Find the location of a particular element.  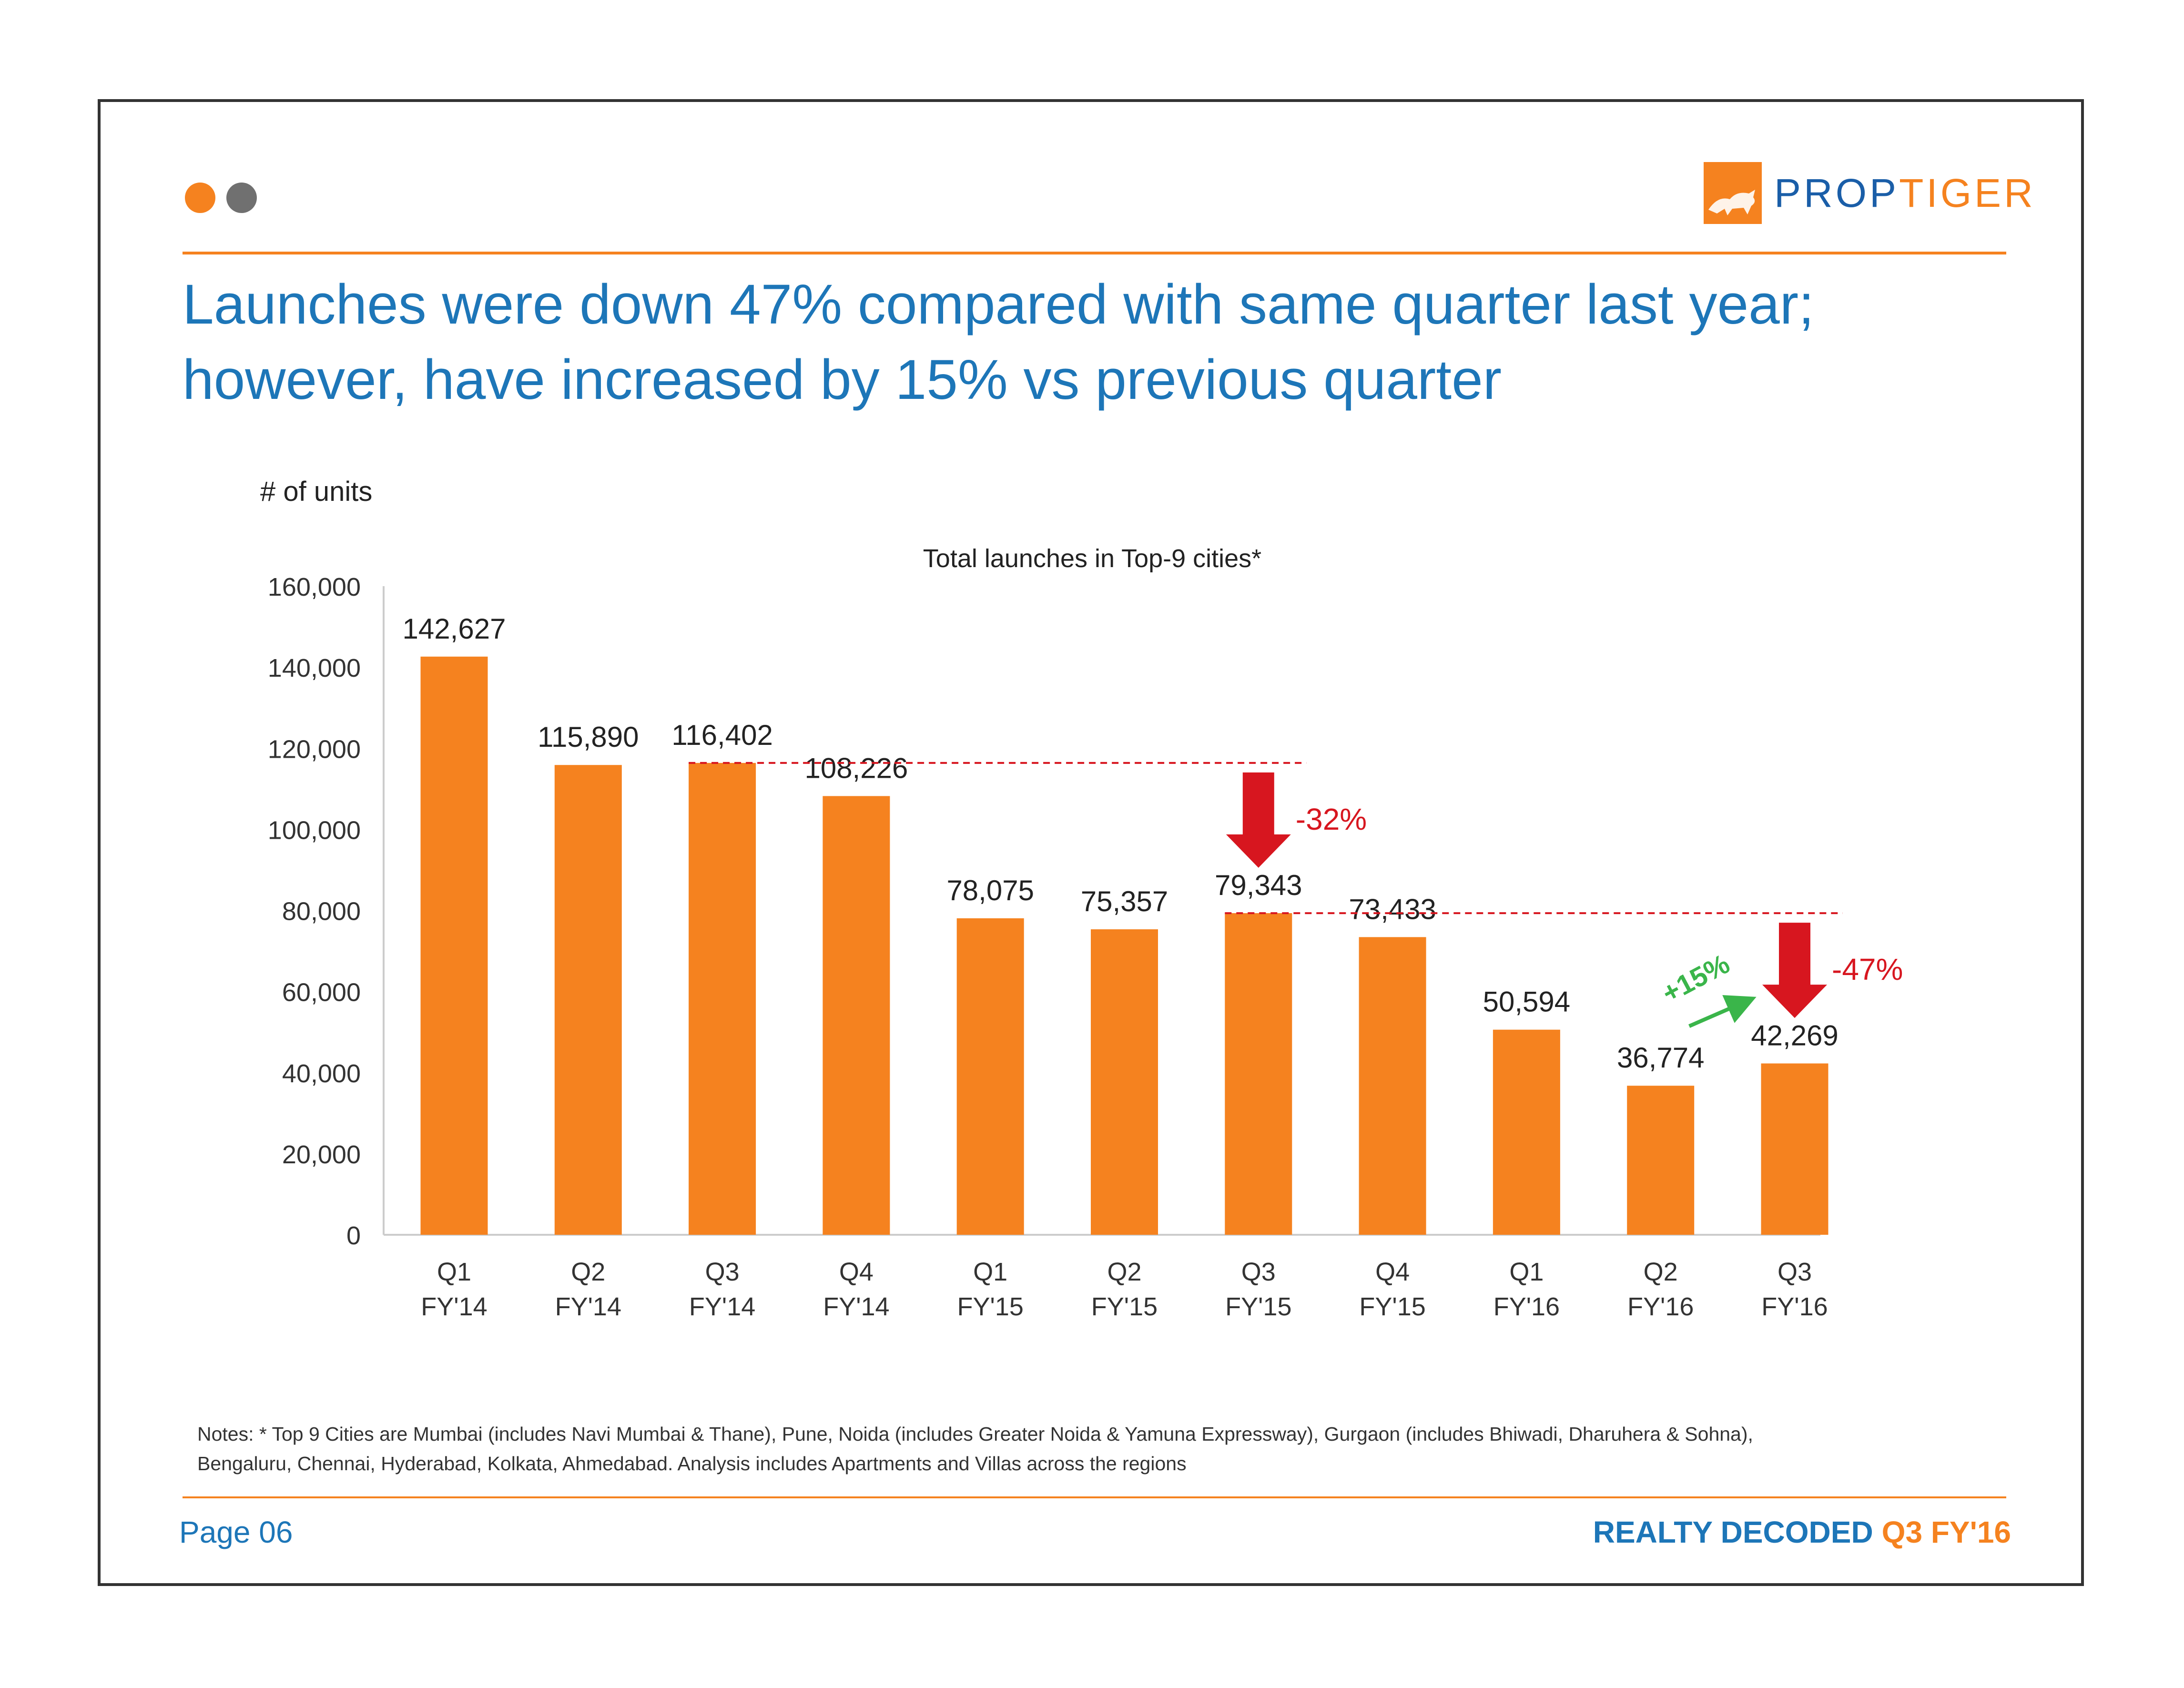

data-label: 42,269 is located at coordinates (1795, 1035).